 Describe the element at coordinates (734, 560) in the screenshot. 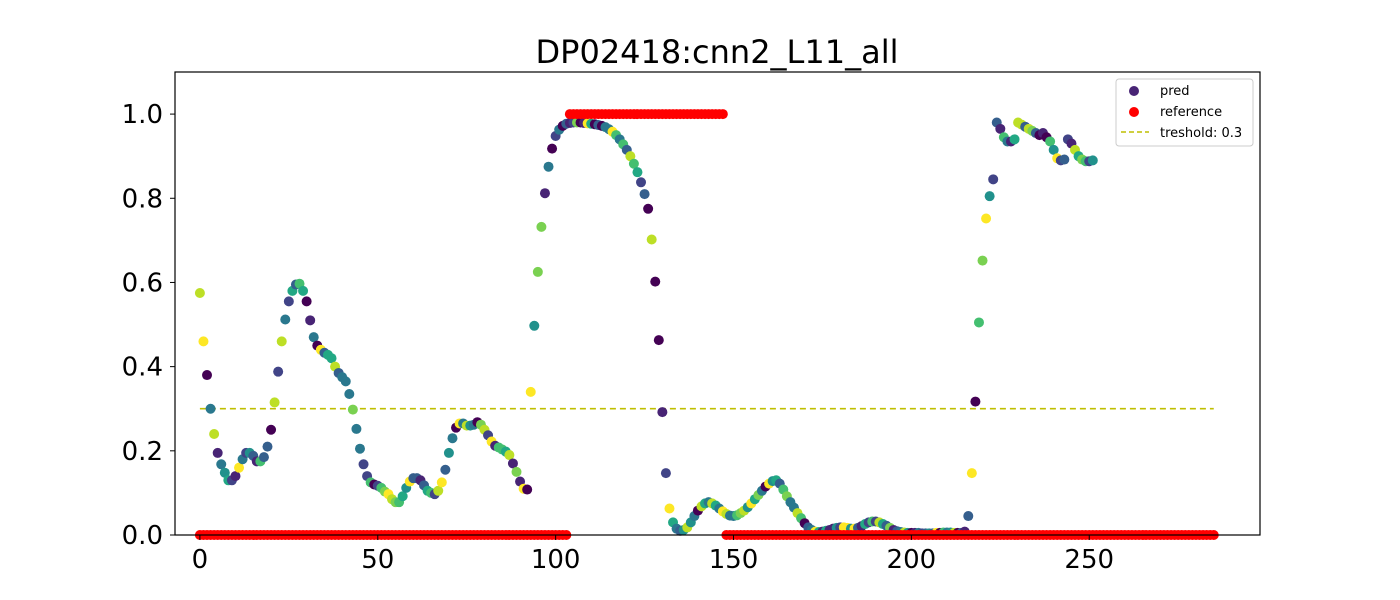

I see `x-tick-label: 150` at that location.